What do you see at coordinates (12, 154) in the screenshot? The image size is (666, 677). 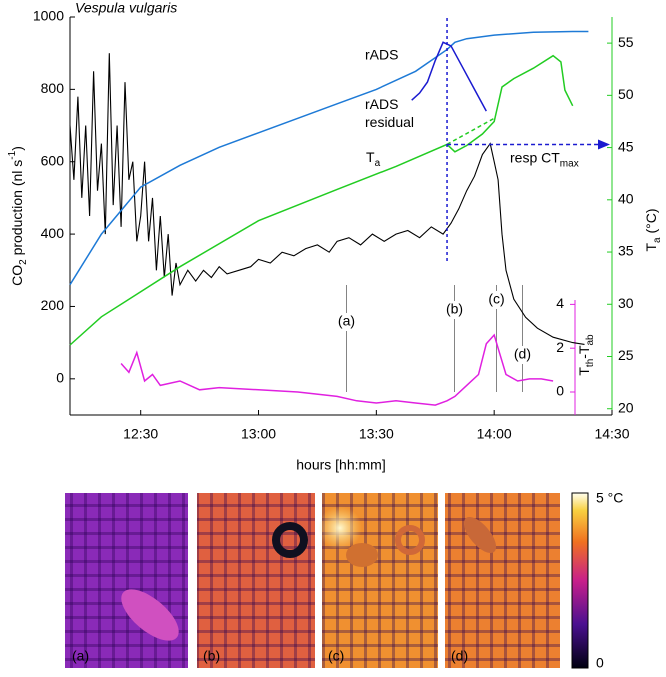 I see `label-part: -1` at bounding box center [12, 154].